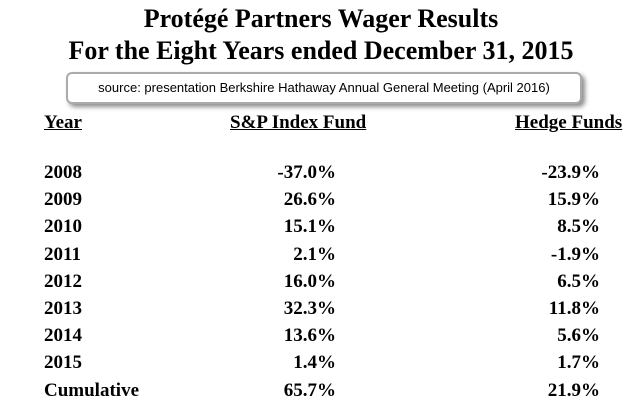  I want to click on cumulative-row: Cumulative 65.7% 21.9%, so click(321, 391).